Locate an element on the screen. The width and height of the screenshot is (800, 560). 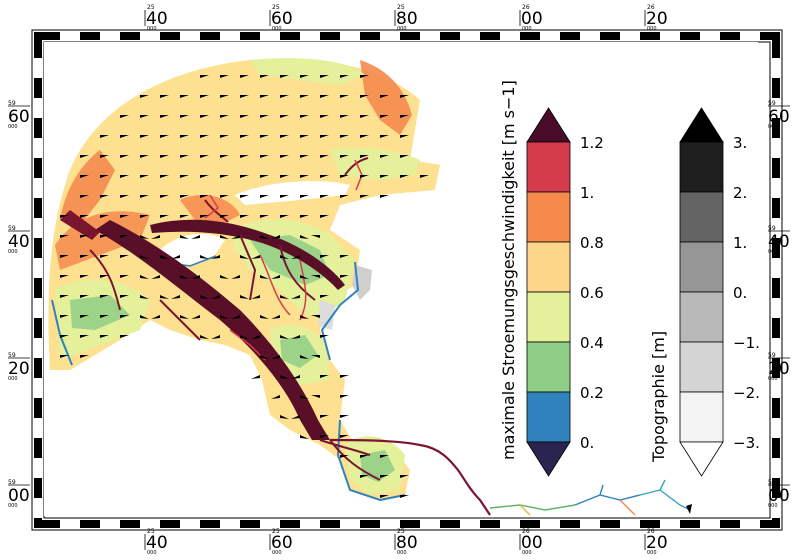
colorbar-bottom-triangle is located at coordinates (548, 459).